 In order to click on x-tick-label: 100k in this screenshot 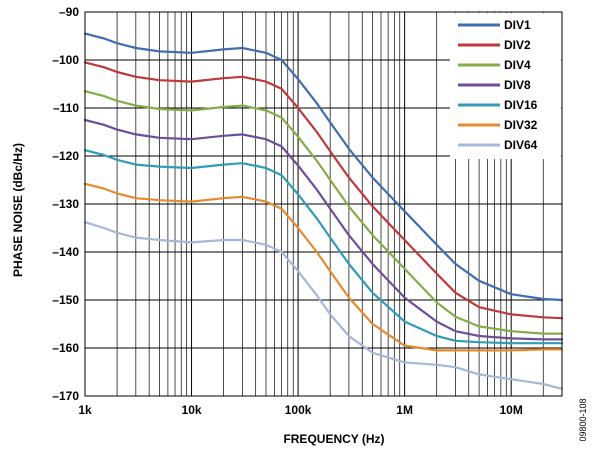, I will do `click(298, 410)`.